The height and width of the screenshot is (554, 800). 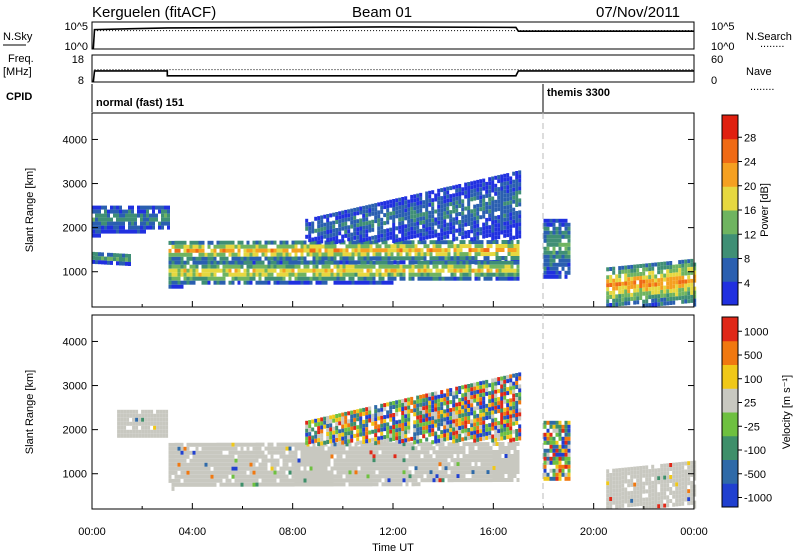 What do you see at coordinates (81, 81) in the screenshot?
I see `freq-left-tick-low: 8` at bounding box center [81, 81].